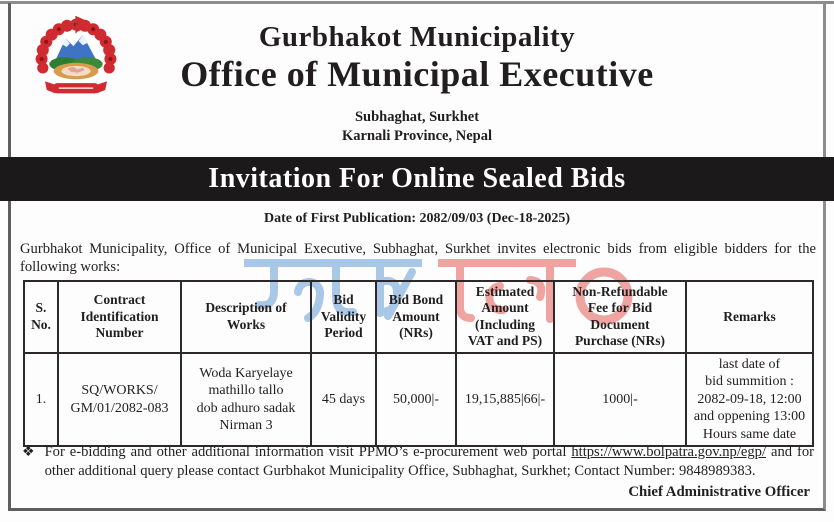 This screenshot has width=834, height=522. Describe the element at coordinates (343, 317) in the screenshot. I see `header-bid-validity: Bid Validity Period` at that location.